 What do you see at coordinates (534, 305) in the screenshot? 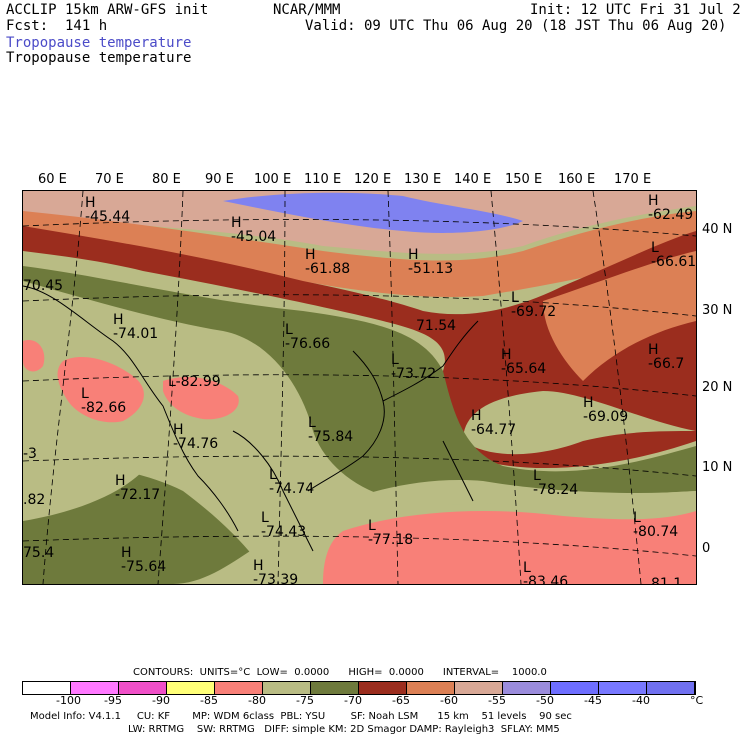
I see `extrema-label: L -69.72` at bounding box center [534, 305].